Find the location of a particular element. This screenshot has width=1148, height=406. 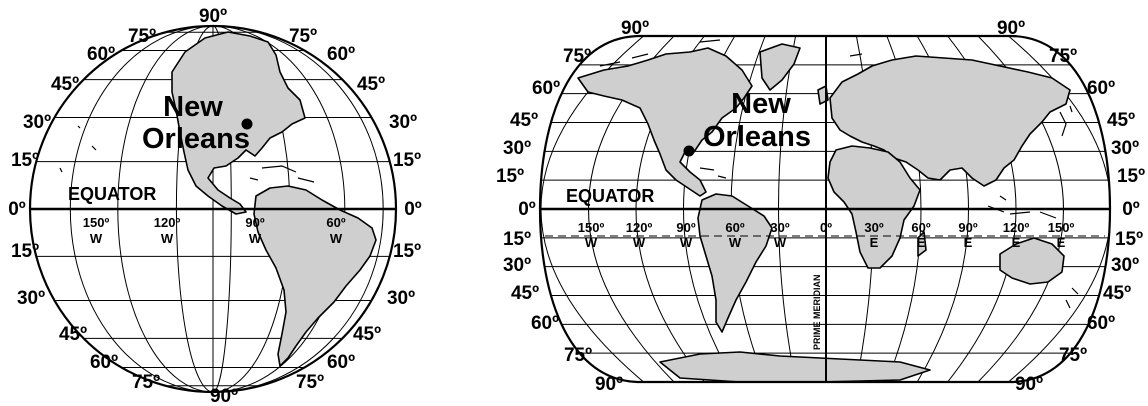

globe-right-latitude-label: 15º is located at coordinates (407, 160).